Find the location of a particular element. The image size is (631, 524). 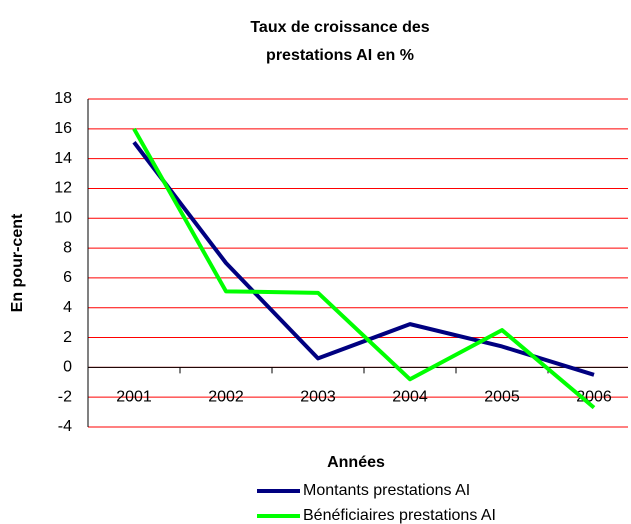

chart-title: Taux de croissance des is located at coordinates (339, 27).